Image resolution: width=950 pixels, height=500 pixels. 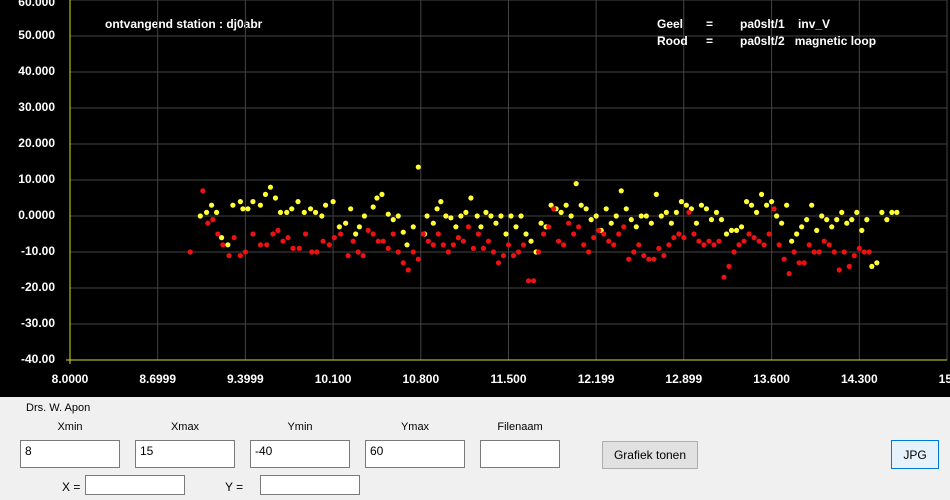 I want to click on jpg-button: JPG, so click(x=915, y=454).